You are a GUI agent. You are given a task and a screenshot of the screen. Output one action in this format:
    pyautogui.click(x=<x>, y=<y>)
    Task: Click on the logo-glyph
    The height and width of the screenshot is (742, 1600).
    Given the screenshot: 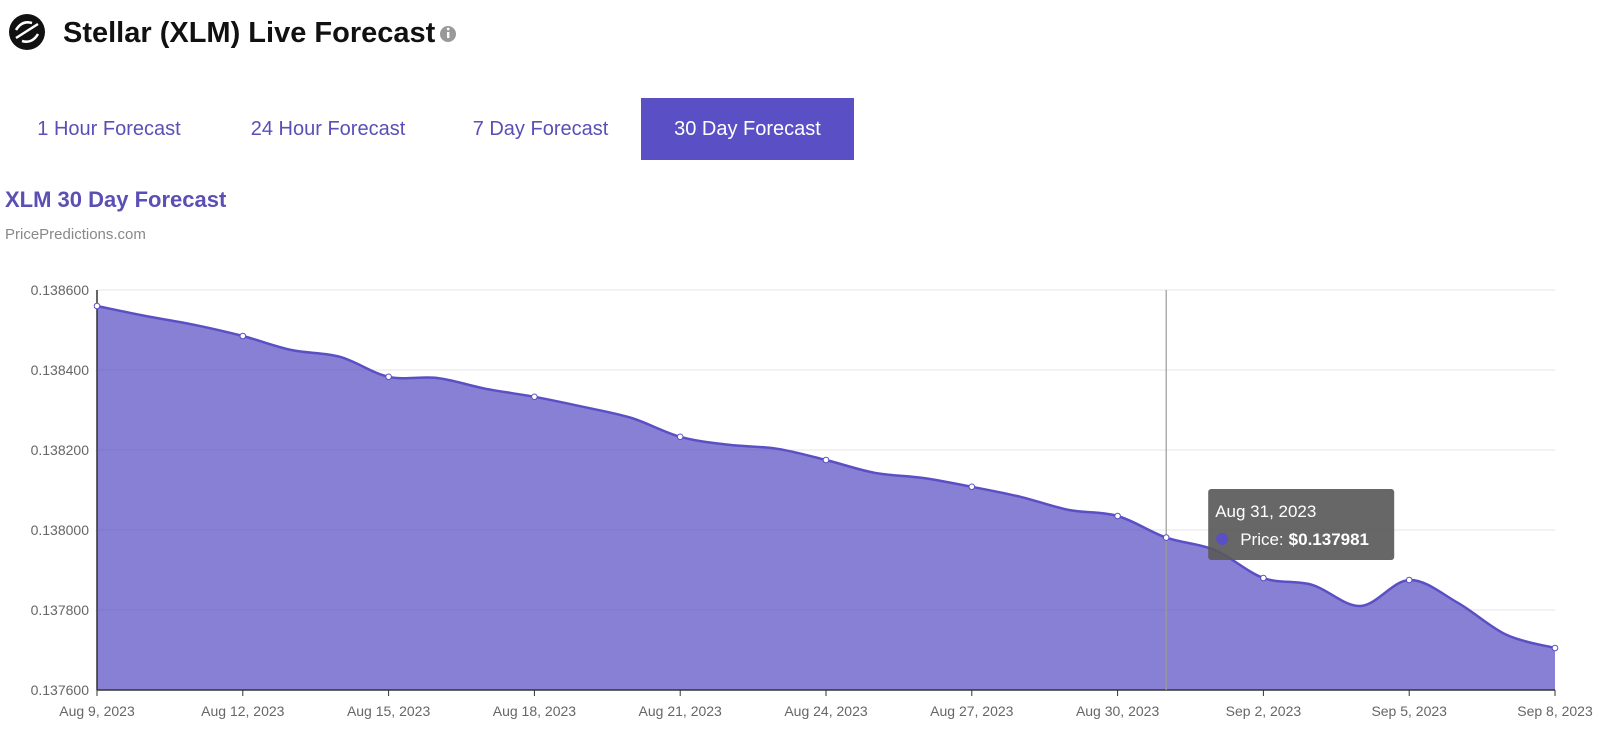 What is the action you would take?
    pyautogui.click(x=27, y=32)
    